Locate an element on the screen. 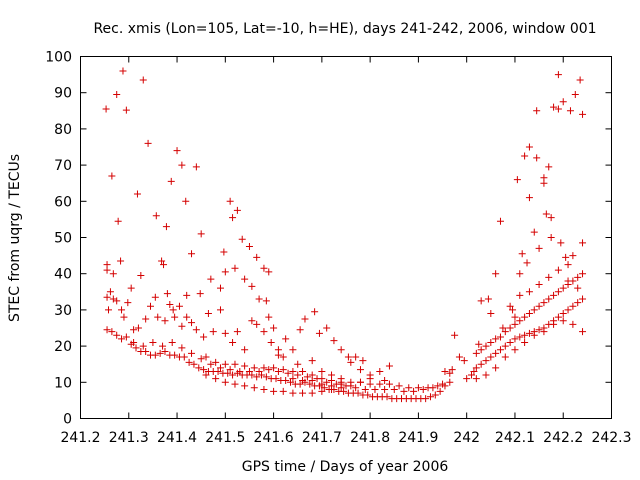 The height and width of the screenshot is (480, 640). y-axis-label: STEC from uqrg / TECUs is located at coordinates (15, 238).